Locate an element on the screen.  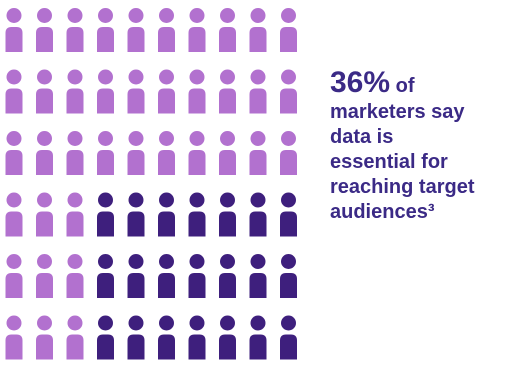
stat-line-5: audiences³ is located at coordinates (382, 212).